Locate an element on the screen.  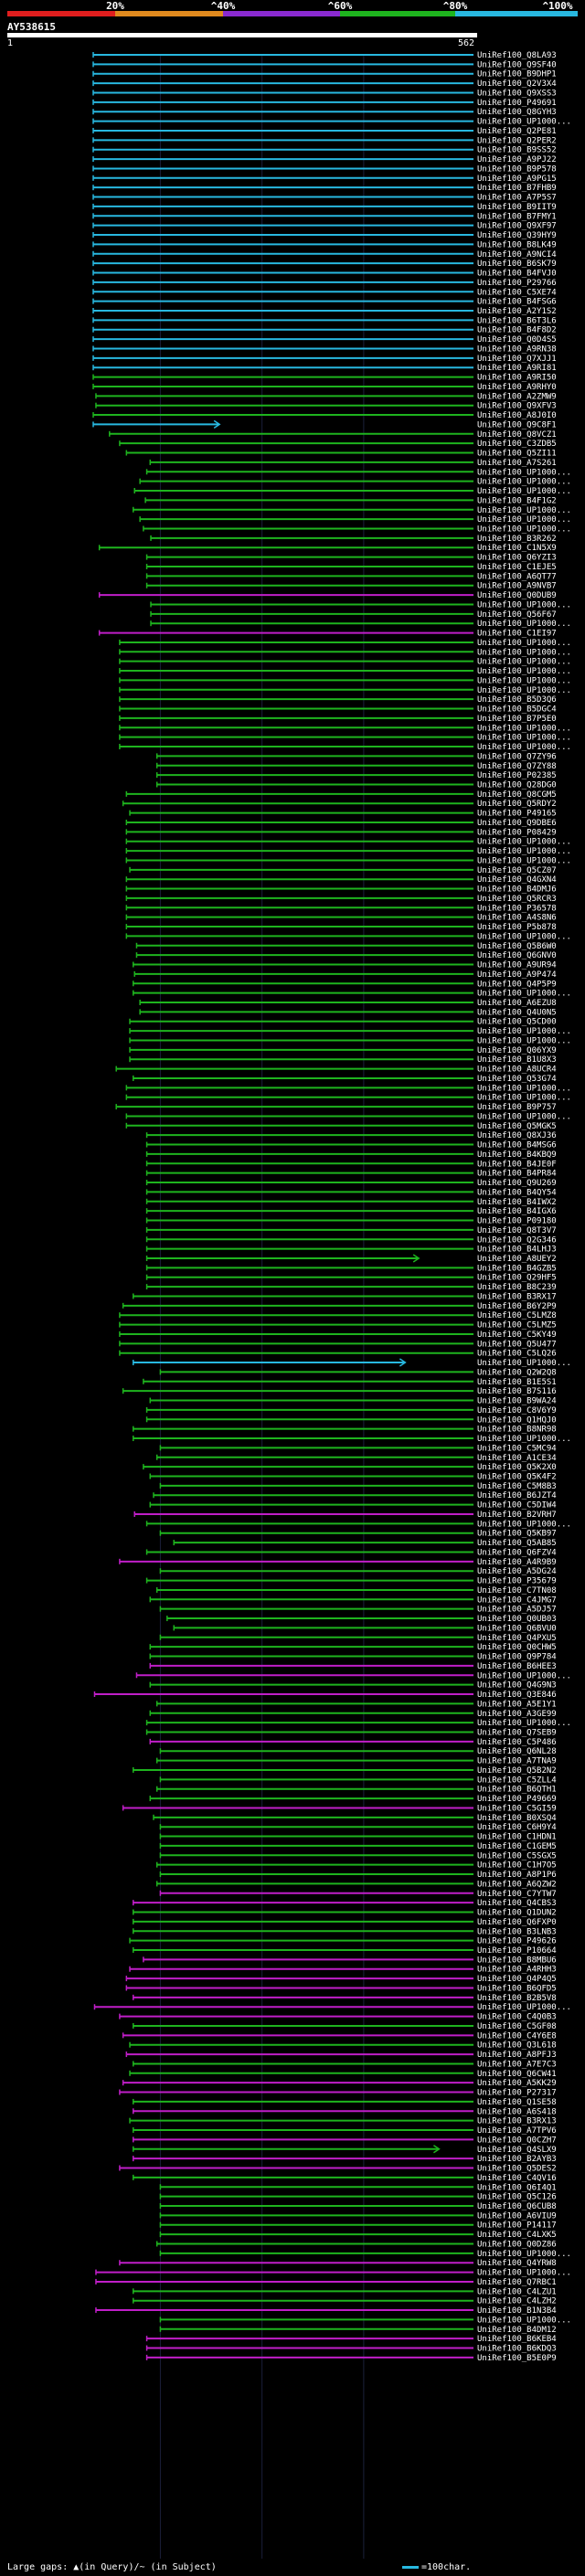
hit-label: UniRef100_A7TNA9 is located at coordinates (517, 1761).